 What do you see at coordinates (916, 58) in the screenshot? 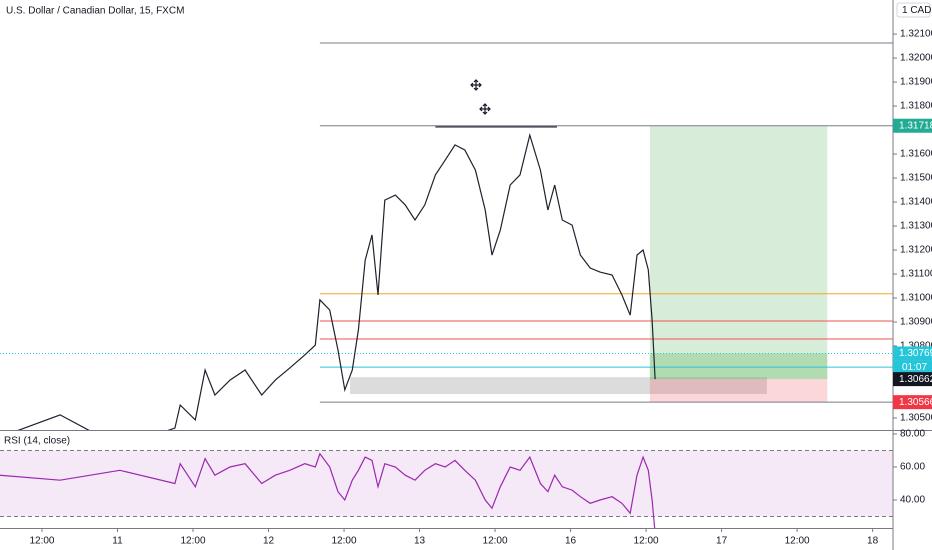
I see `y-tick-label: 1.32000` at bounding box center [916, 58].